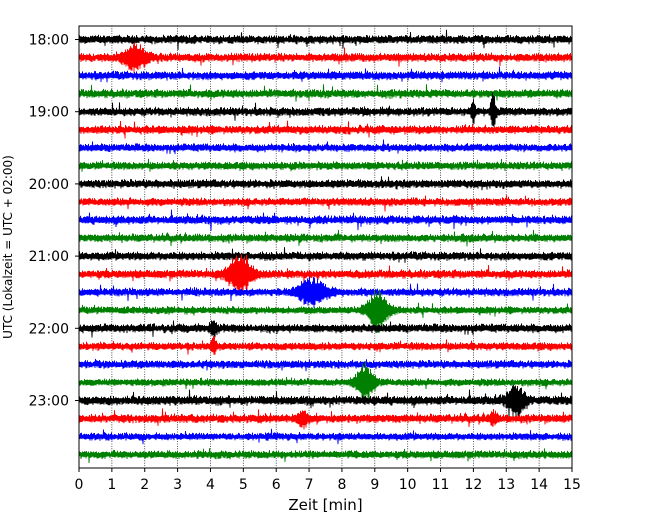 Image resolution: width=650 pixels, height=520 pixels. I want to click on x-tick-label-4: 4, so click(210, 485).